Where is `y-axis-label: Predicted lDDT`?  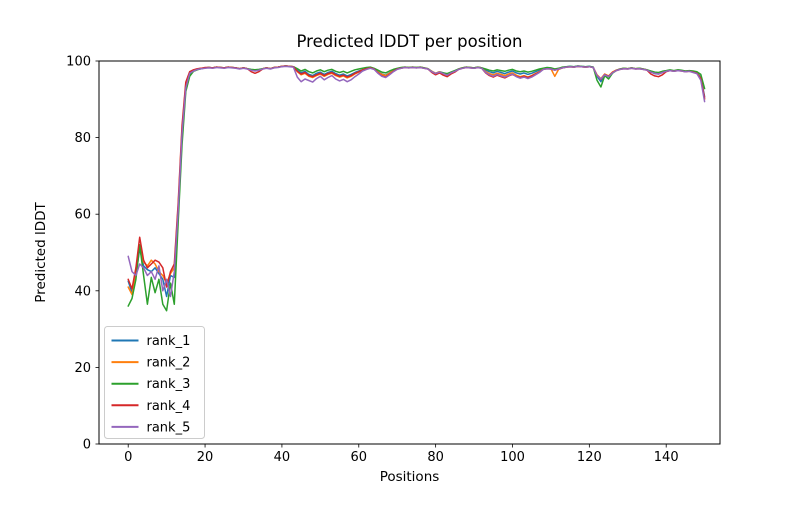
y-axis-label: Predicted lDDT is located at coordinates (41, 252).